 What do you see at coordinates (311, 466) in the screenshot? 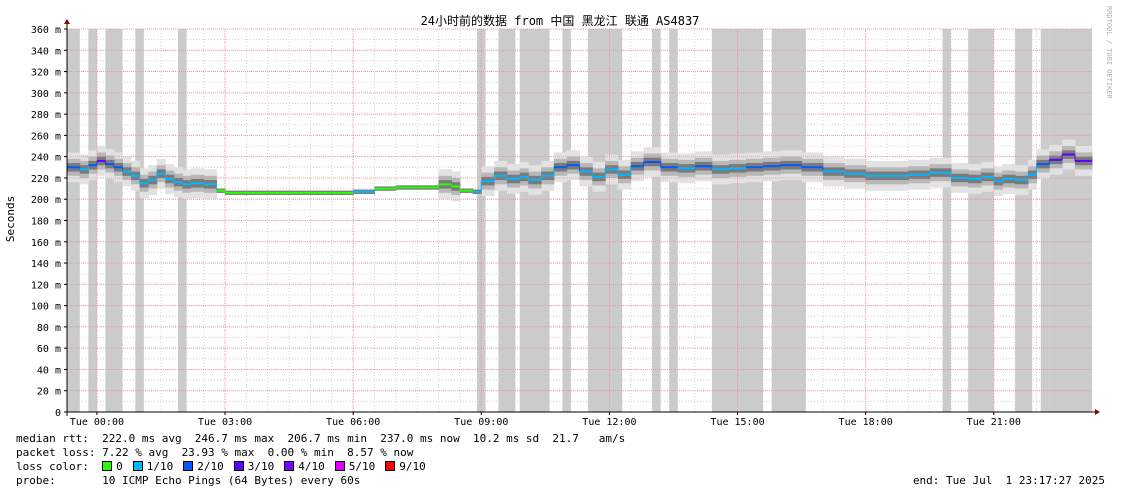
I see `loss-color-item-label: 4/10` at bounding box center [311, 466].